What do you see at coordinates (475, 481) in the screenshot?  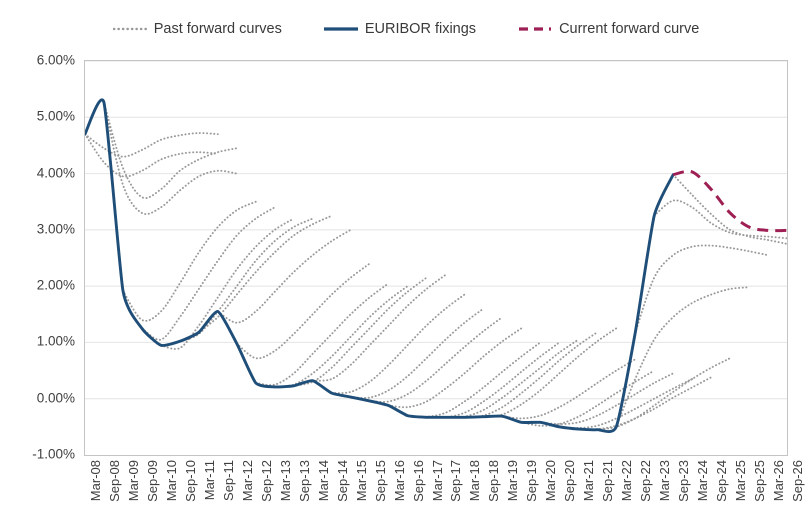 I see `x-axis-tick-label: Mar-18` at bounding box center [475, 481].